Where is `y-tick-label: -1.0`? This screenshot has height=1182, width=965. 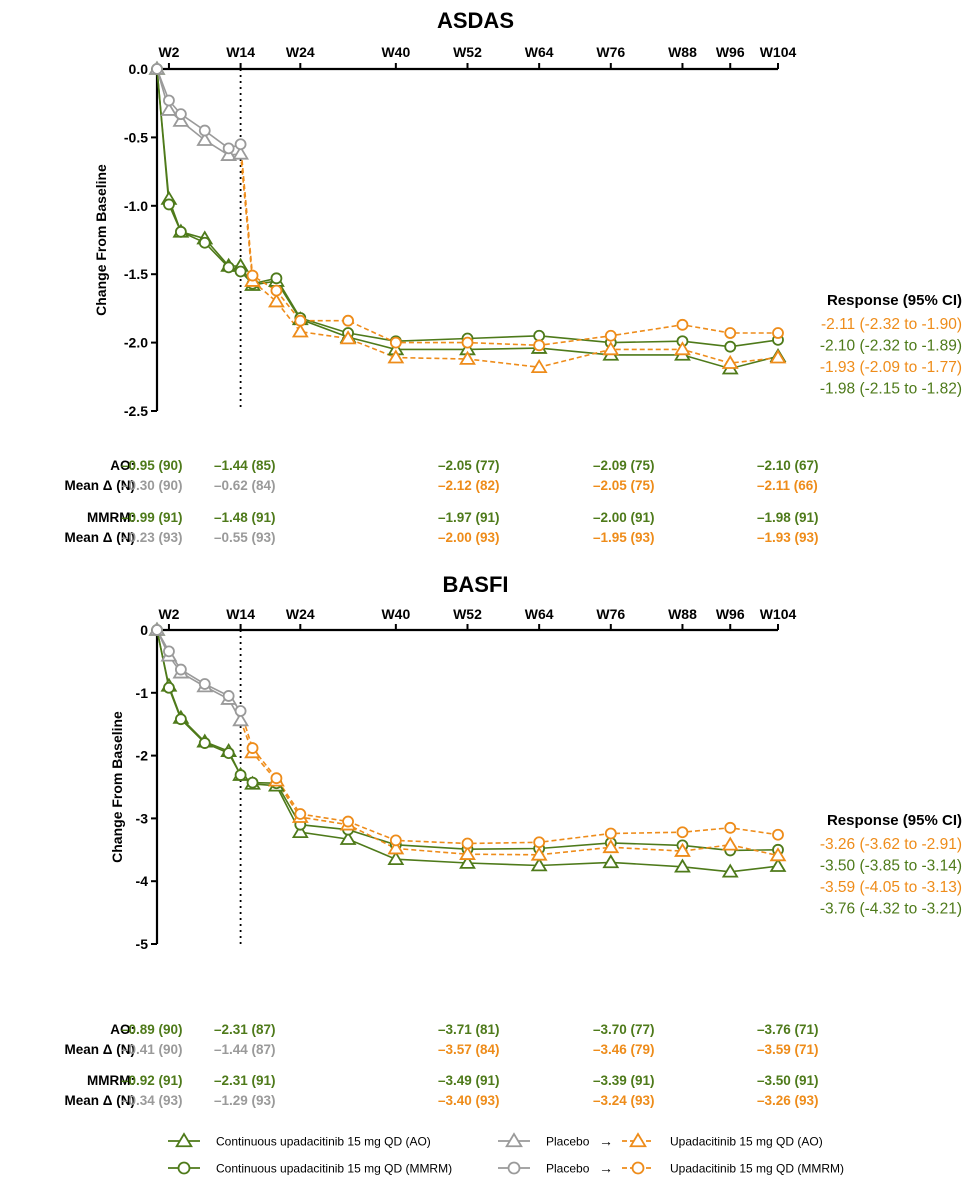 y-tick-label: -1.0 is located at coordinates (136, 206).